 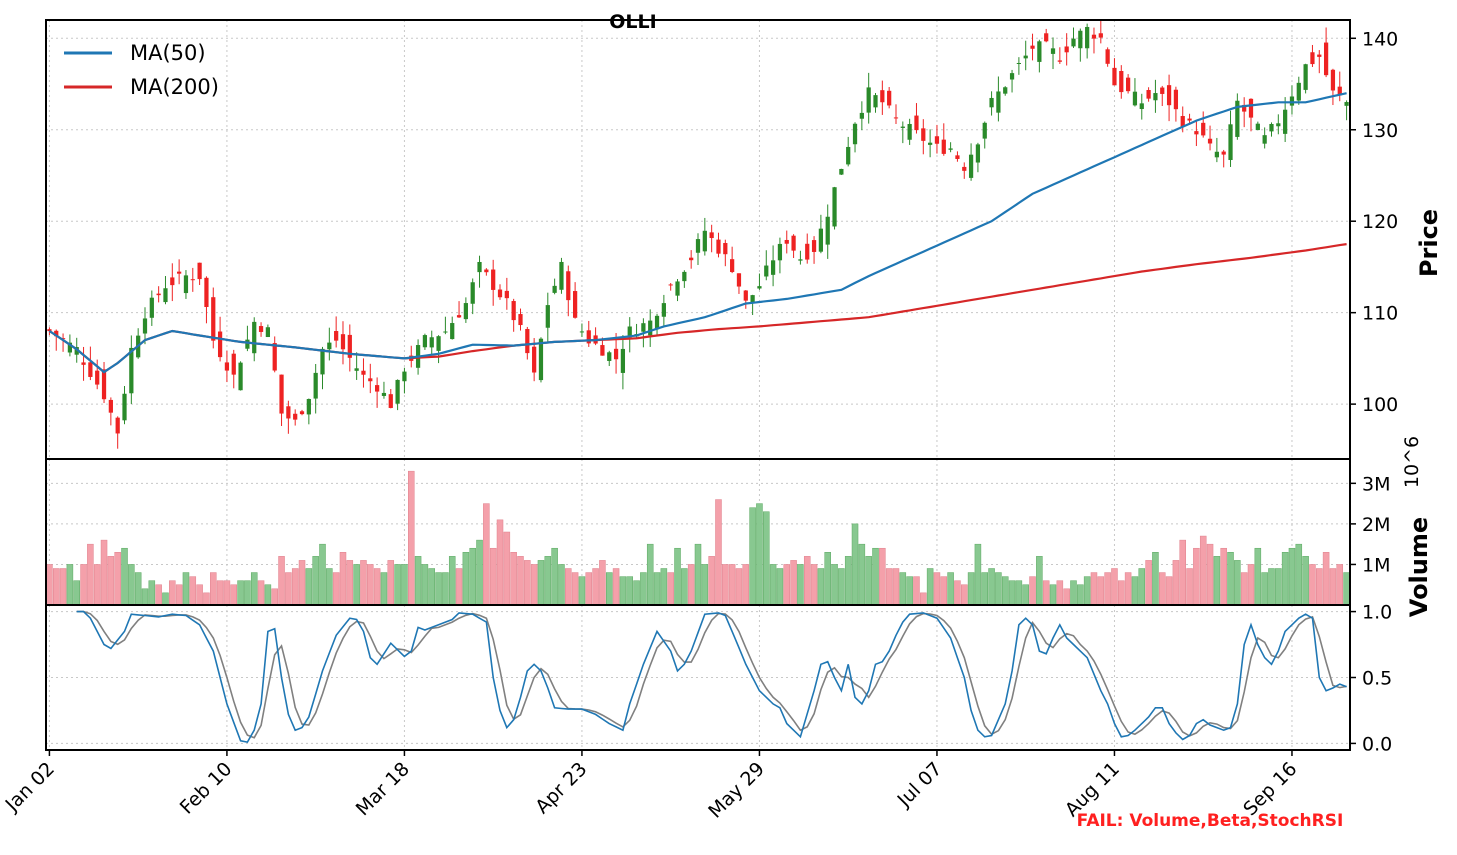 I want to click on stochrsi-tick-label: 0.5, so click(x=1377, y=679).